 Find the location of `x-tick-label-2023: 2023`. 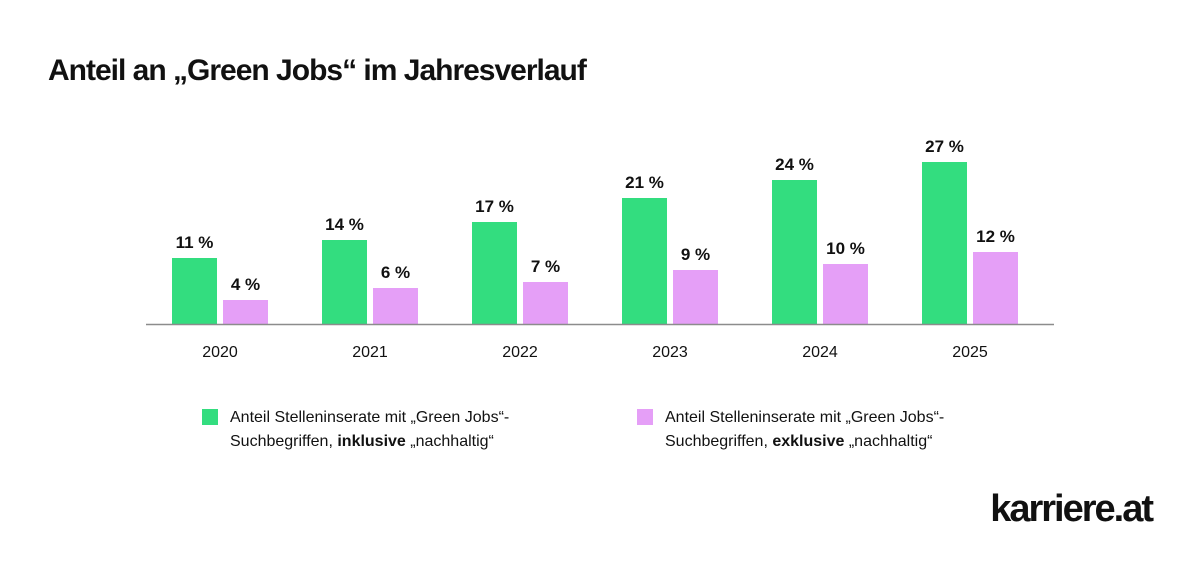

x-tick-label-2023: 2023 is located at coordinates (670, 352).